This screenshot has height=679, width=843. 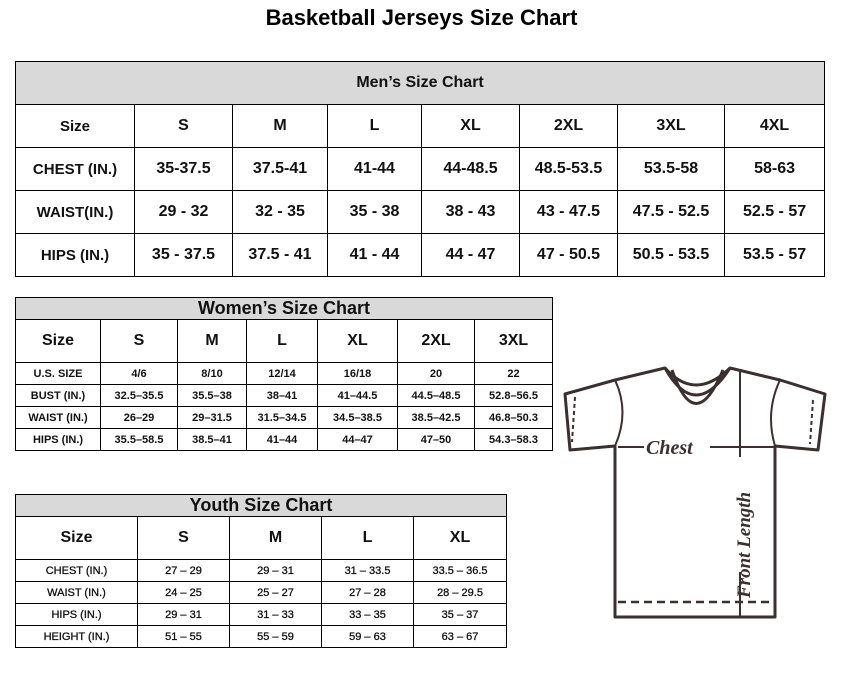 I want to click on size-header: 4XL, so click(x=774, y=126).